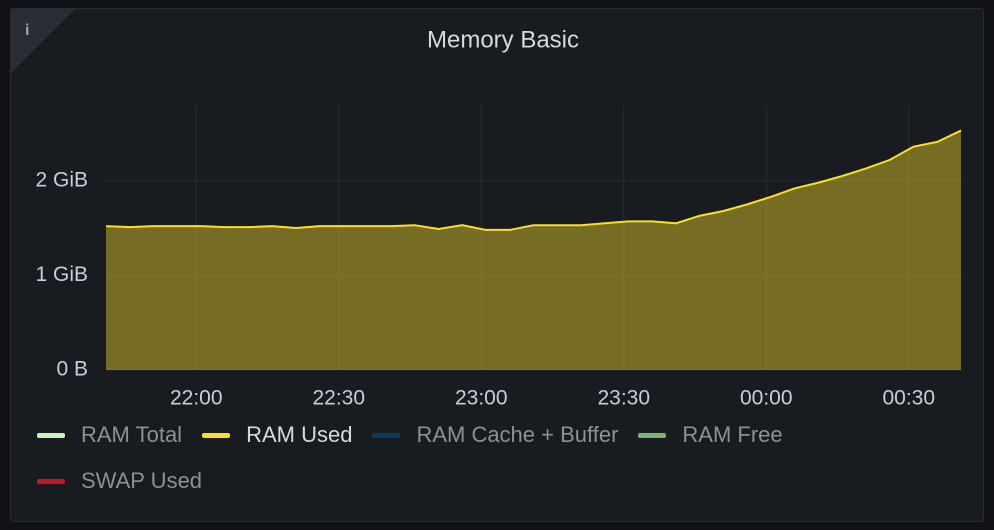 The height and width of the screenshot is (530, 994). Describe the element at coordinates (72, 369) in the screenshot. I see `y-tick-label: 0 B` at that location.